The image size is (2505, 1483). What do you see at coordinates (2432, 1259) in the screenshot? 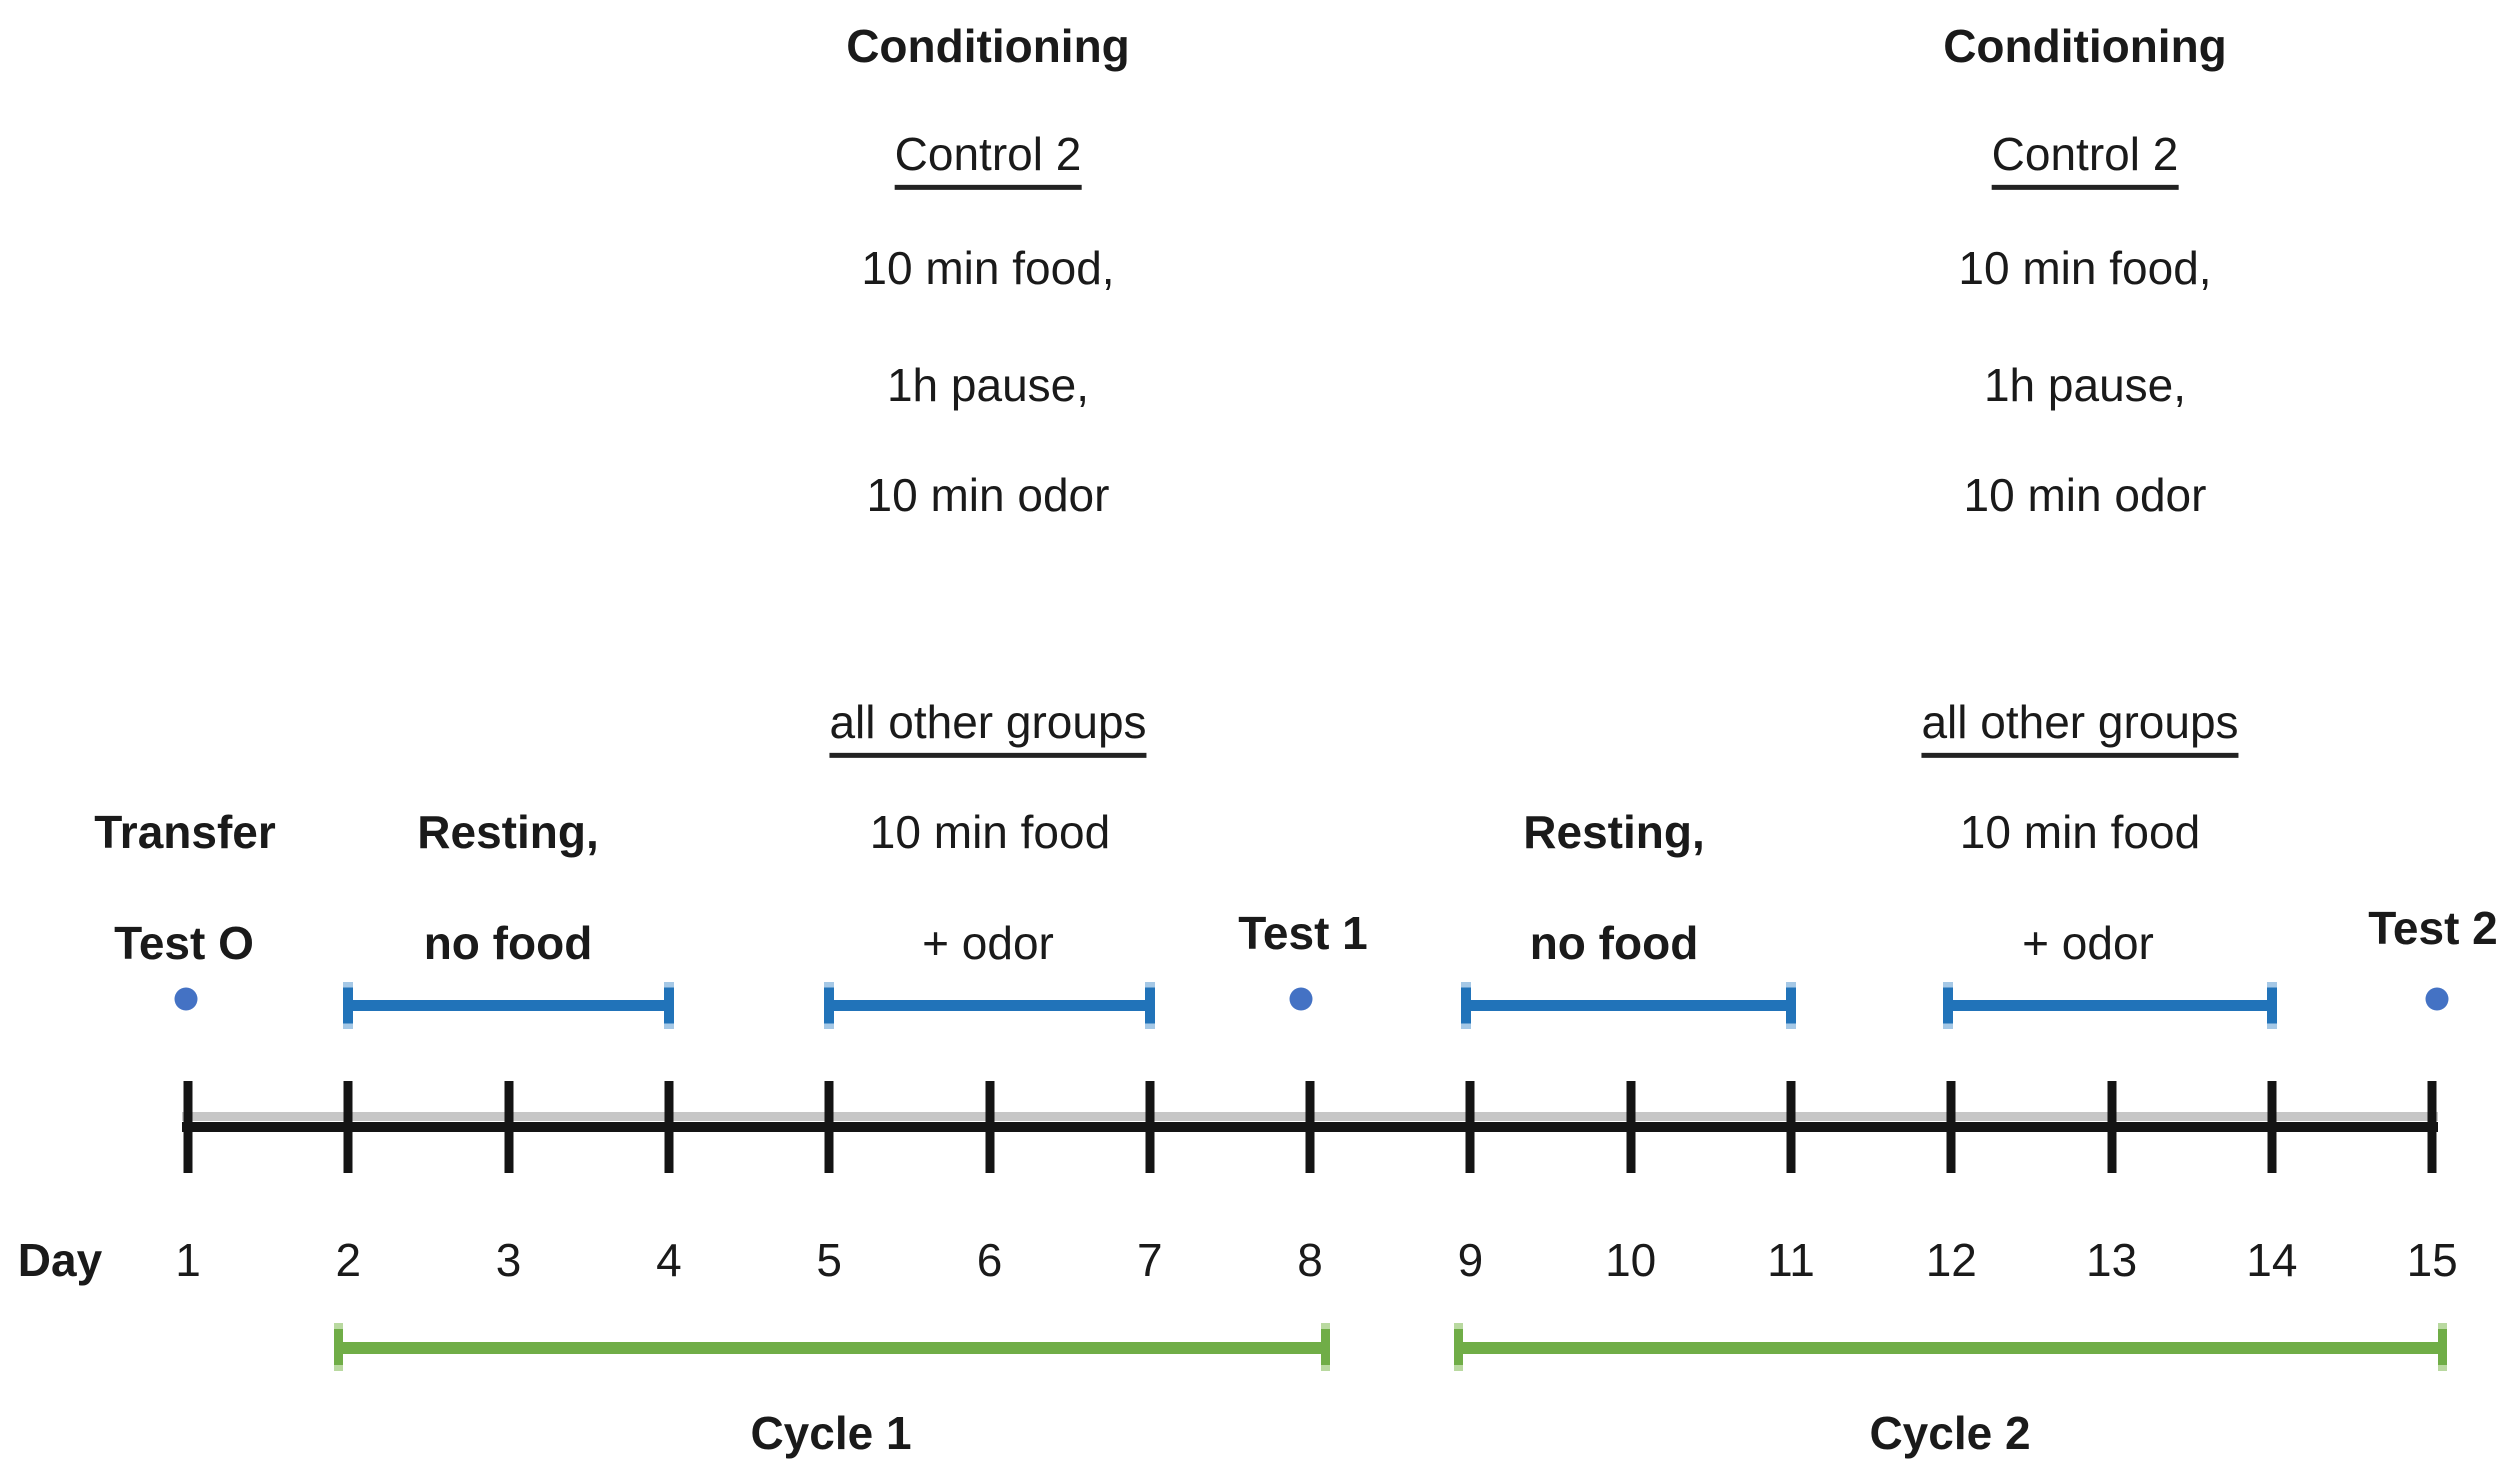
I see `day-number-15: 15` at bounding box center [2432, 1259].